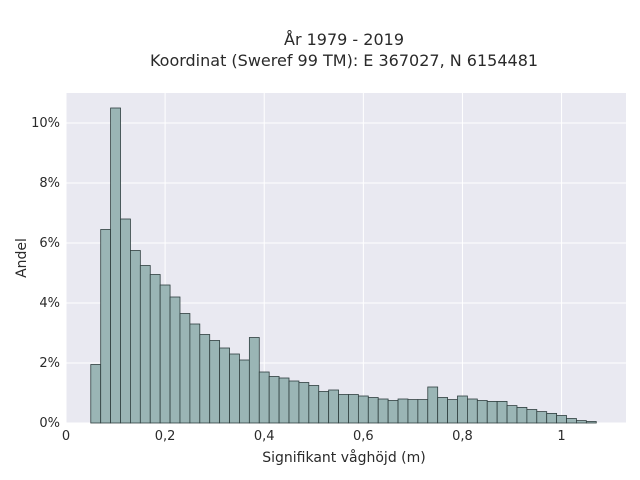 The width and height of the screenshot is (640, 480). What do you see at coordinates (49, 423) in the screenshot?
I see `y-tick-label-0: 0%` at bounding box center [49, 423].